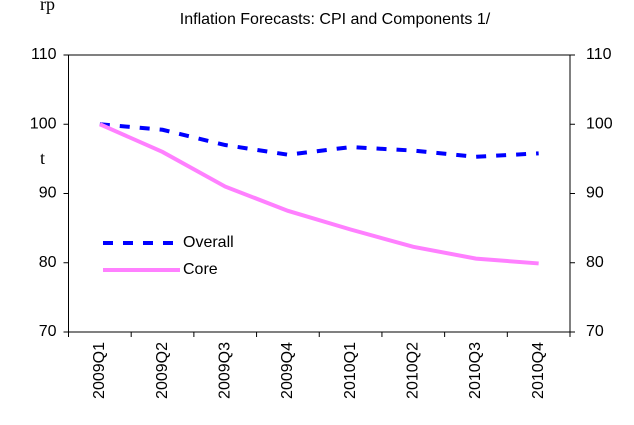 The image size is (634, 425). Describe the element at coordinates (599, 54) in the screenshot. I see `y2-tick-label: 110` at that location.